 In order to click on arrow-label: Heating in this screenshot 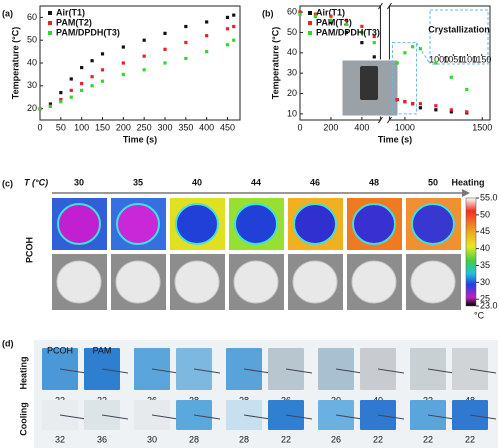, I will do `click(467, 182)`.